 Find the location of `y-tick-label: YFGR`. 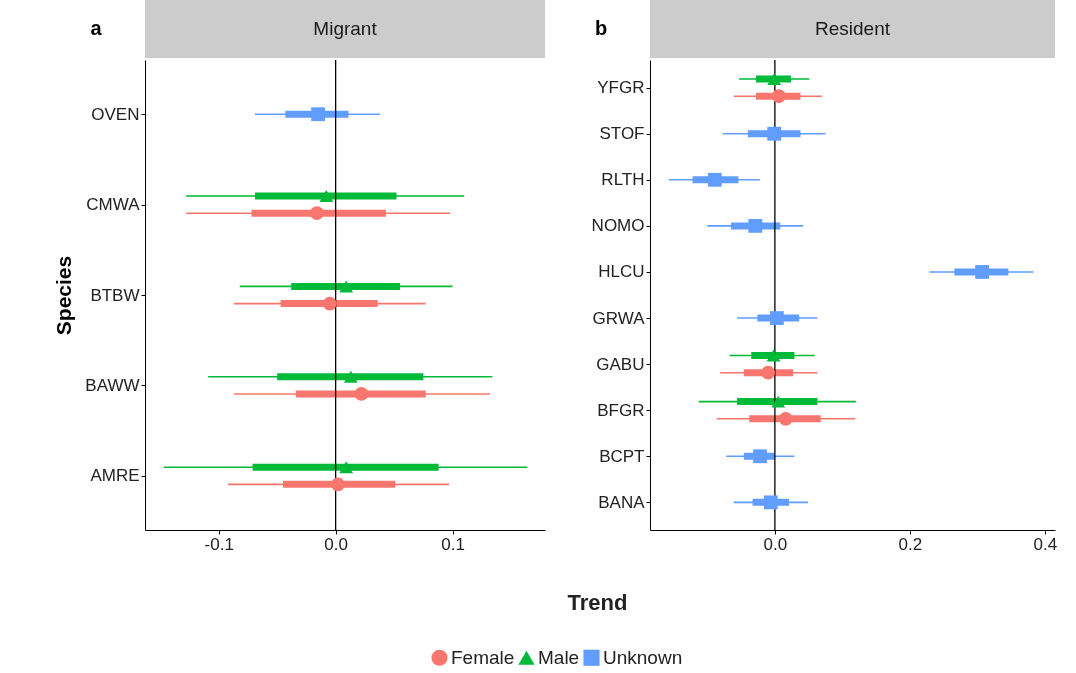

y-tick-label: YFGR is located at coordinates (621, 88).